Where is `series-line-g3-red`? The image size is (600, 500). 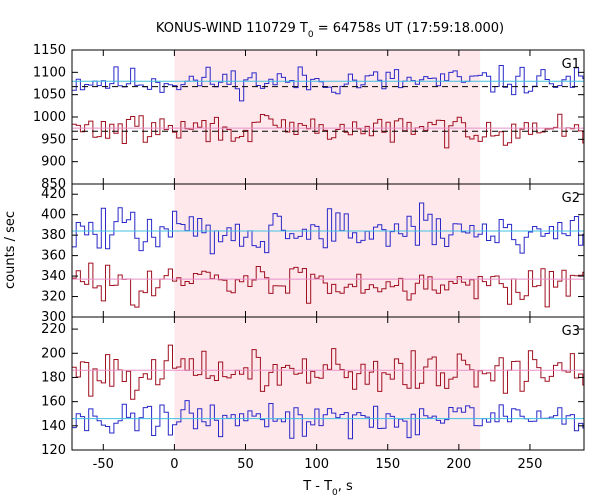 series-line-g3-red is located at coordinates (328, 372).